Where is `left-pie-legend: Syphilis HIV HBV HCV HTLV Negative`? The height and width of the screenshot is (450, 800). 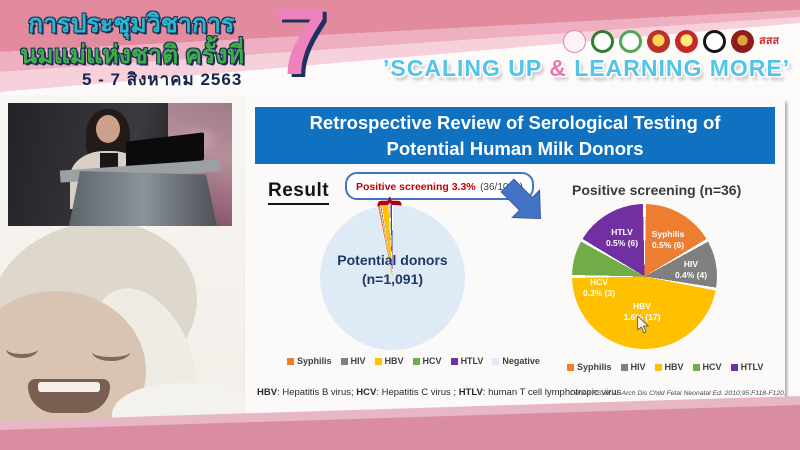
left-pie-legend: Syphilis HIV HBV HCV HTLV Negative is located at coordinates (413, 361).